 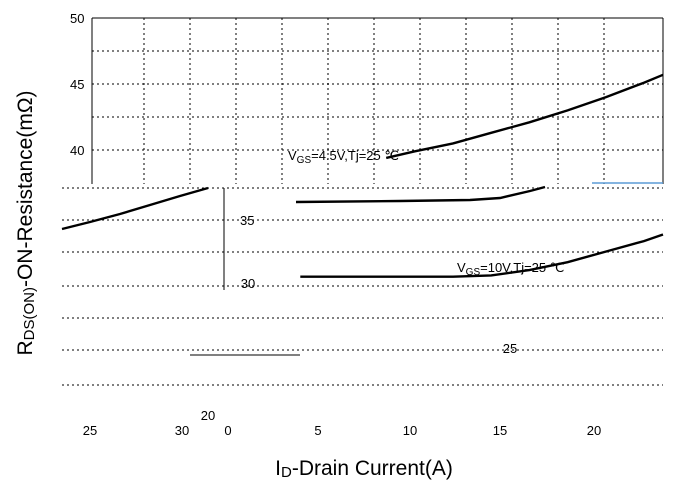 What do you see at coordinates (227, 430) in the screenshot?
I see `x-tick-label-0: 0` at bounding box center [227, 430].